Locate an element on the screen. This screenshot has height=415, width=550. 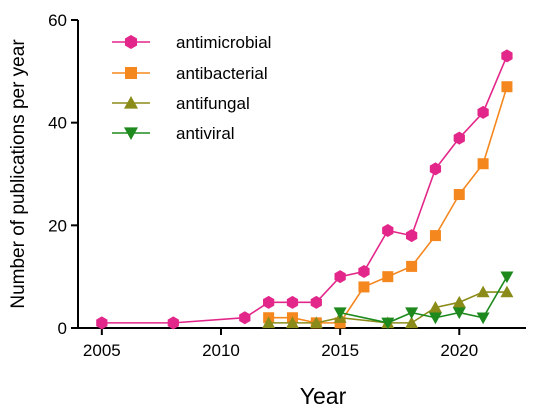
legend-item-antimicrobial: antimicrobial is located at coordinates (191, 42).